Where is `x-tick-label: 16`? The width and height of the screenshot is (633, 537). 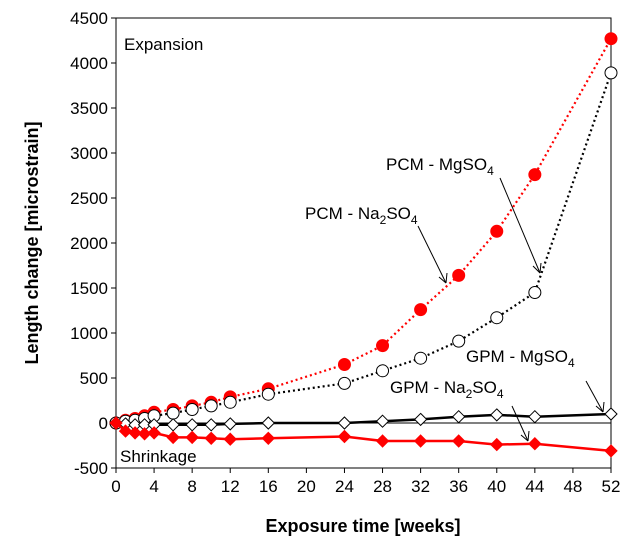
x-tick-label: 16 is located at coordinates (268, 486).